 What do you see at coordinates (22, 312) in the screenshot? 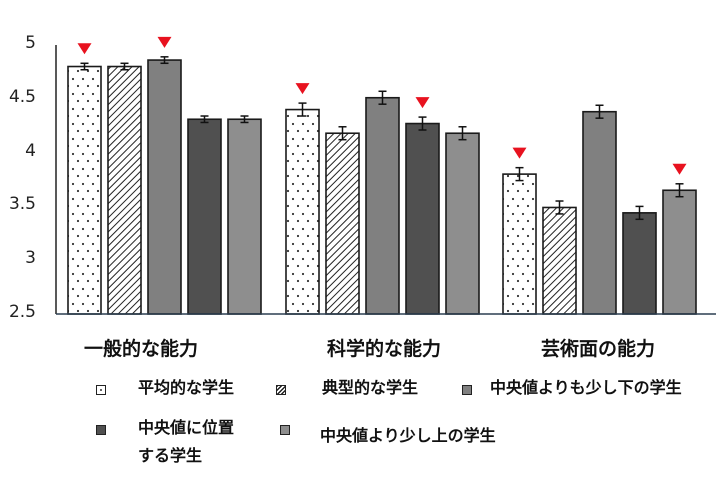
I see `y-tick-label: 2.5` at bounding box center [22, 312].